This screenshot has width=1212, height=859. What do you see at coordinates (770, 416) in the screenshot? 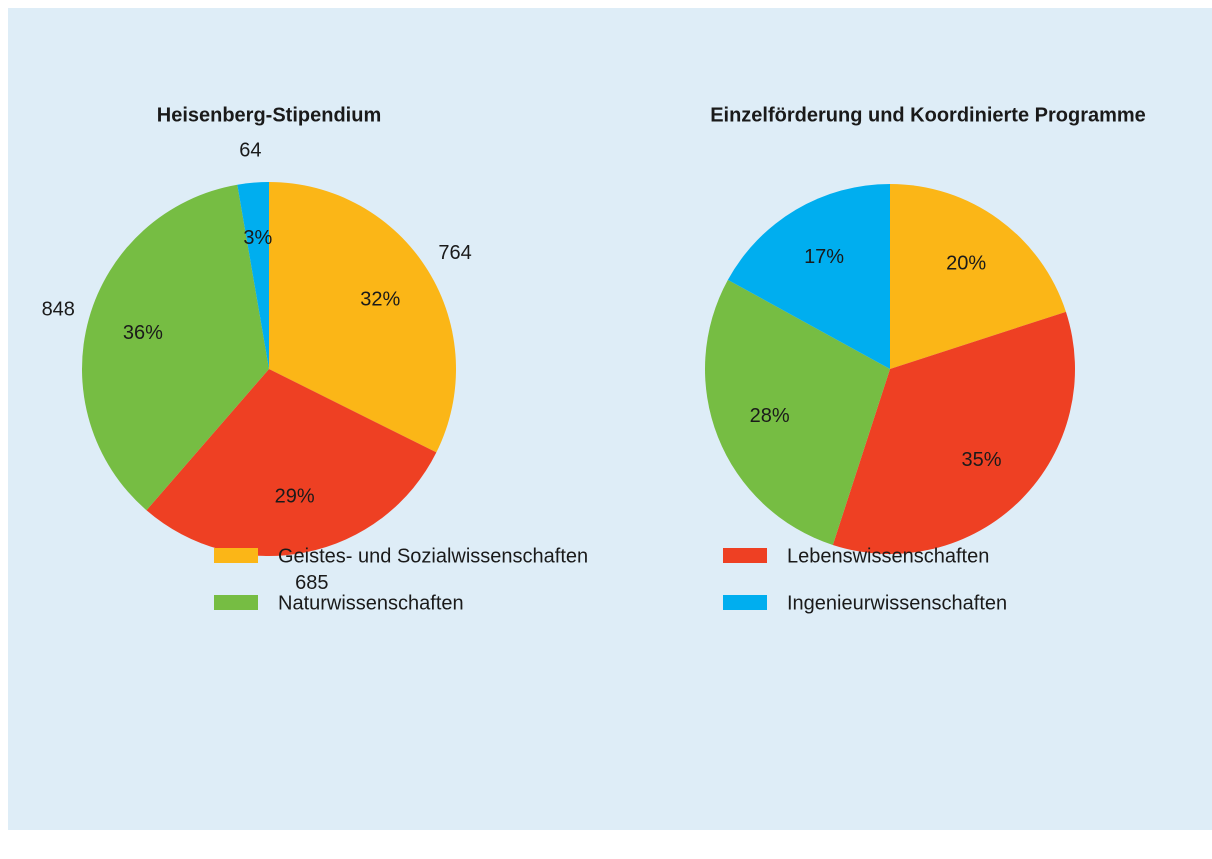
I see `value-label: 28%` at bounding box center [770, 416].